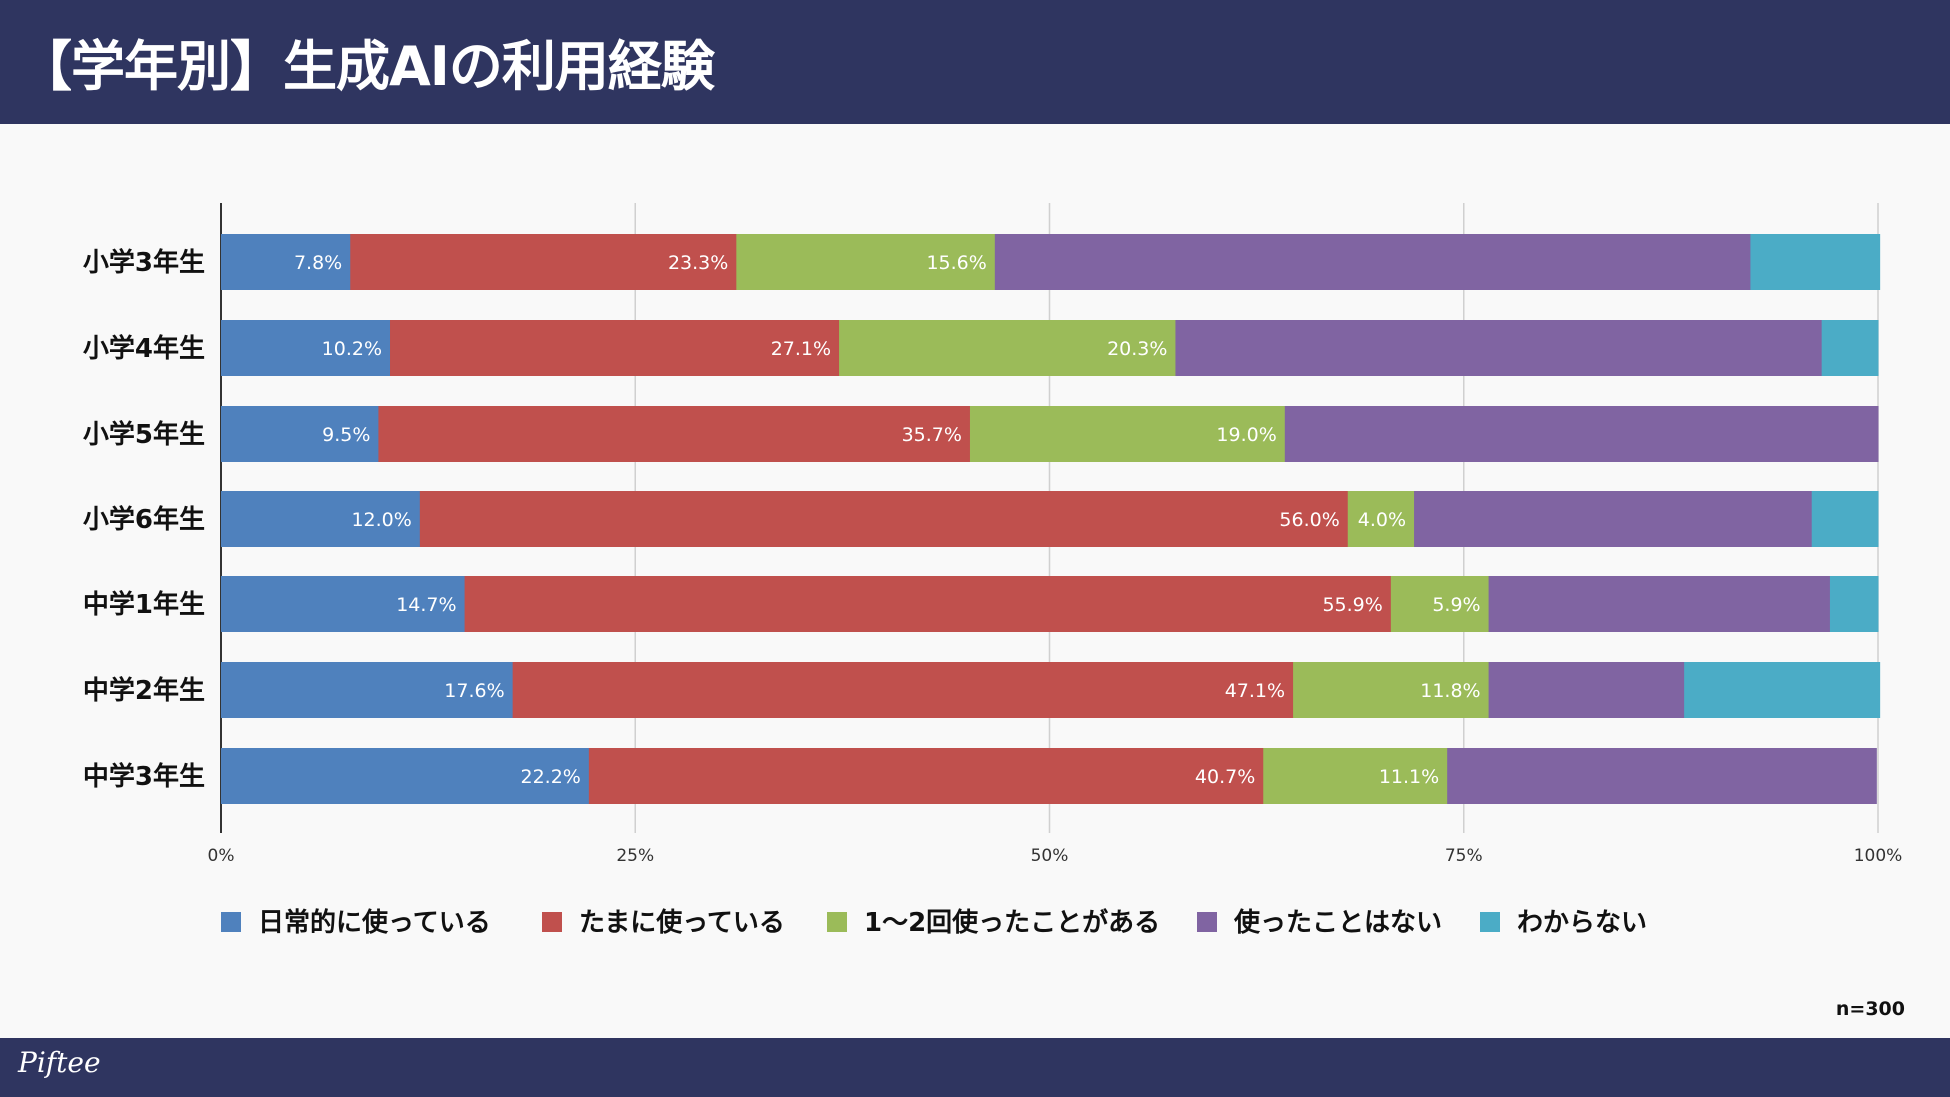 The width and height of the screenshot is (1950, 1097). Describe the element at coordinates (144, 776) in the screenshot. I see `category-label: 中学3年生` at that location.